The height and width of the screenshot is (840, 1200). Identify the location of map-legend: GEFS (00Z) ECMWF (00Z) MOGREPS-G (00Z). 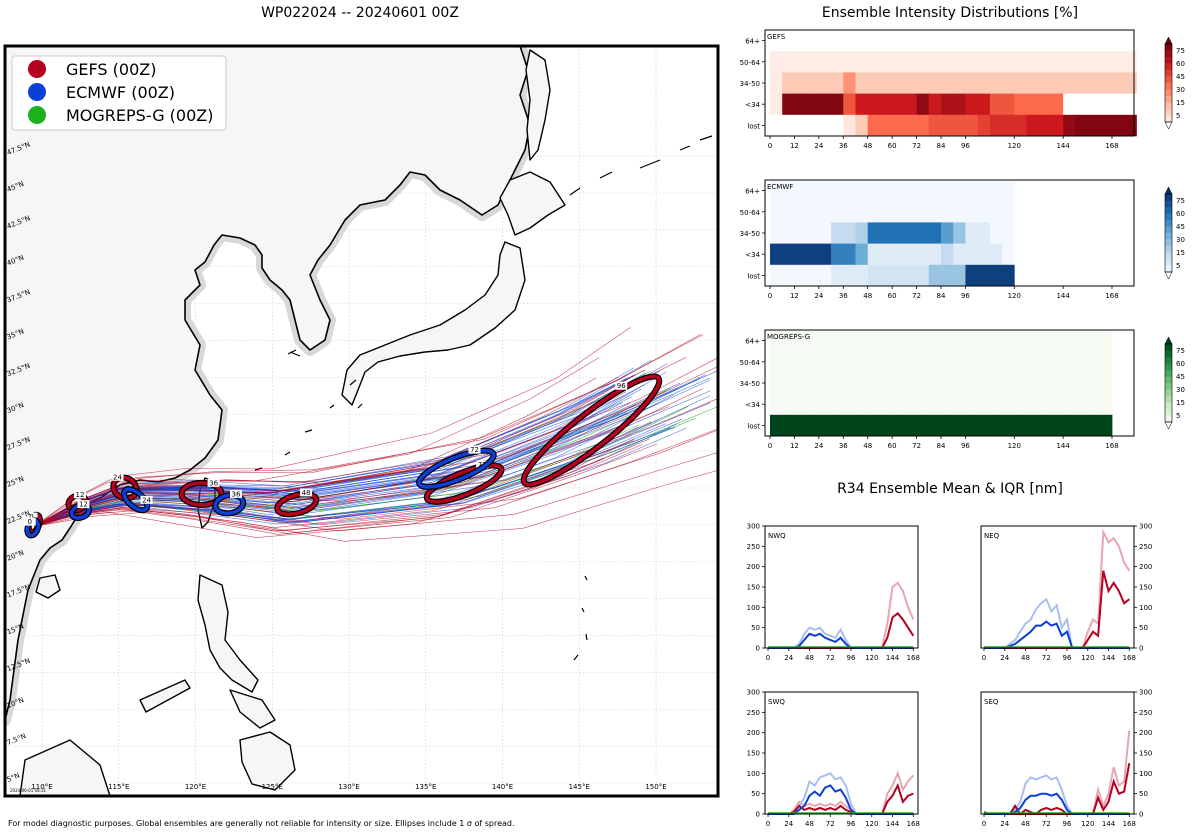
(119, 93).